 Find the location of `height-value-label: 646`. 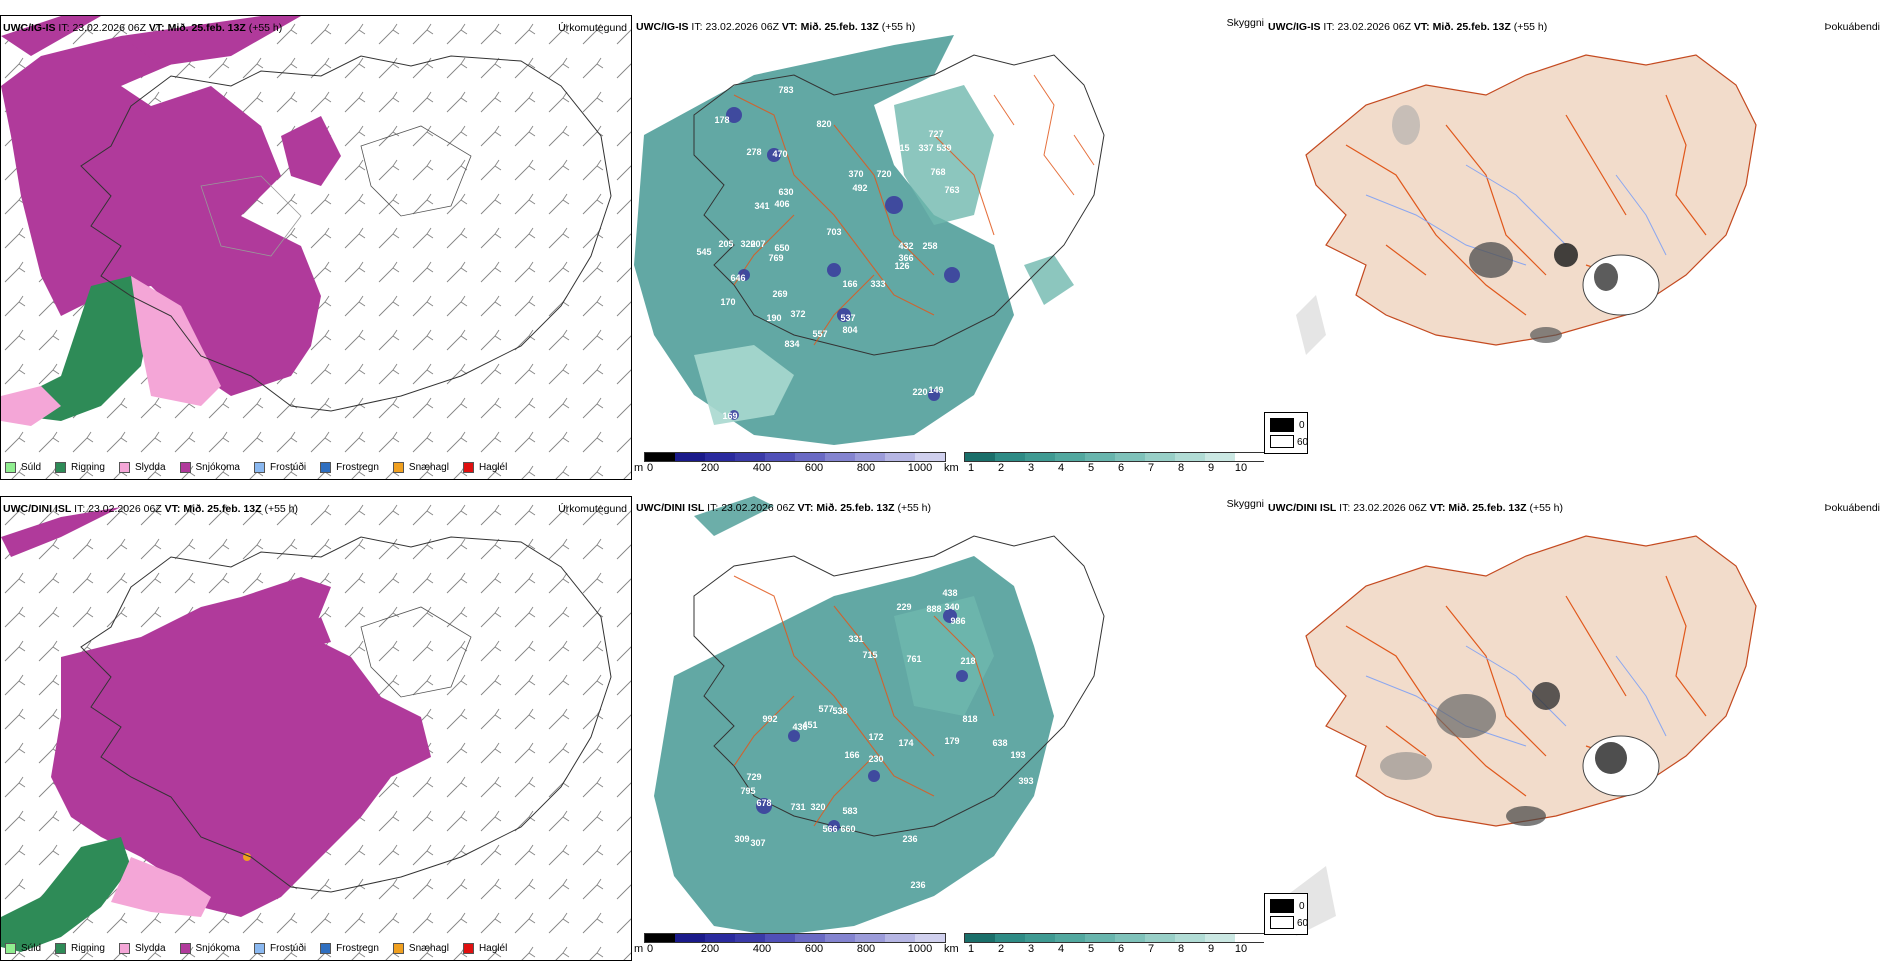

height-value-label: 646 is located at coordinates (737, 278).